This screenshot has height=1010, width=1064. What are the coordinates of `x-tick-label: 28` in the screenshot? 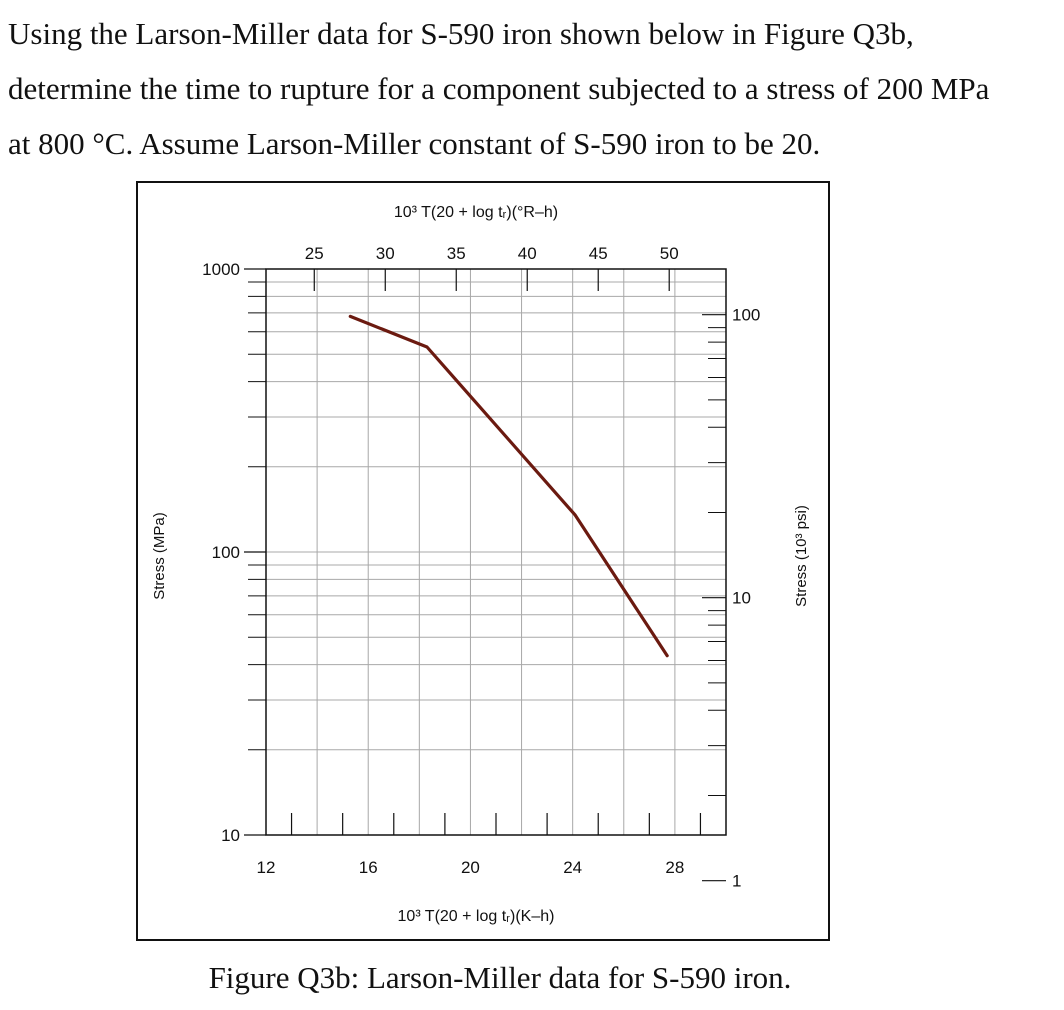 It's located at (674, 867).